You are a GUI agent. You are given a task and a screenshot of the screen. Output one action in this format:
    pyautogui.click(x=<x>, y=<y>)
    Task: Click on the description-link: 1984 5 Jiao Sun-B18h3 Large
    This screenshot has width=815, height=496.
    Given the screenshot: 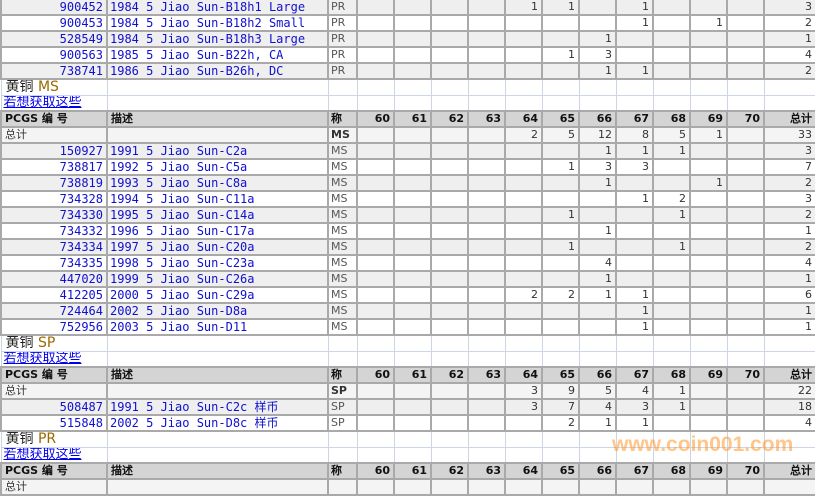 What is the action you would take?
    pyautogui.click(x=217, y=39)
    